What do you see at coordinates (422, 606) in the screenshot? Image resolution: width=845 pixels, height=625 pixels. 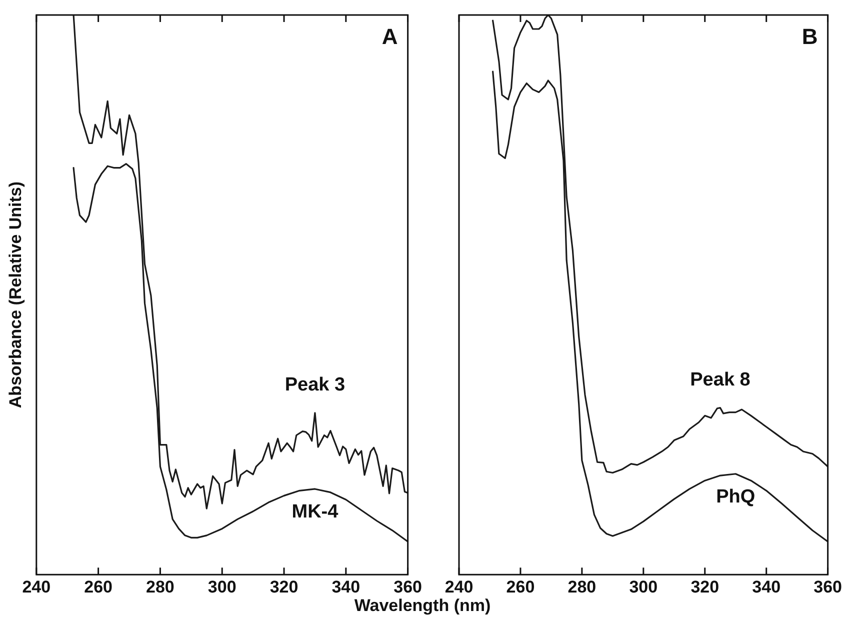 I see `x-axis-title: Wavelength (nm)` at bounding box center [422, 606].